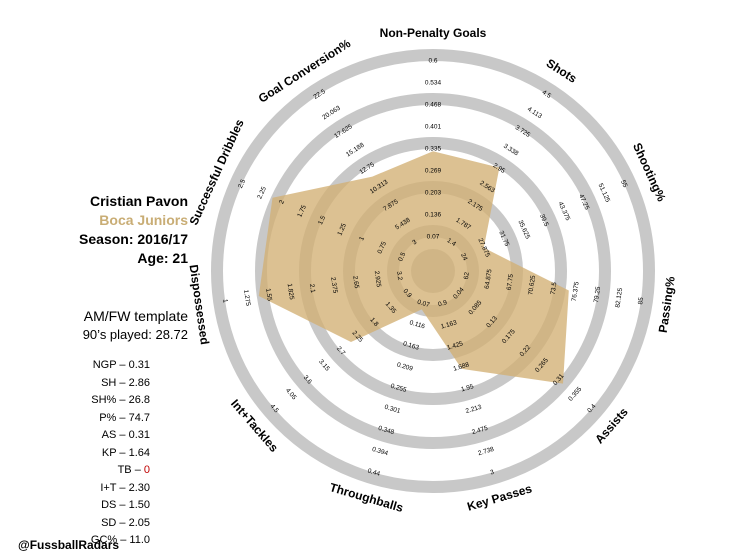 The width and height of the screenshot is (730, 554). What do you see at coordinates (511, 150) in the screenshot?
I see `radar-tick-label: 3.338` at bounding box center [511, 150].